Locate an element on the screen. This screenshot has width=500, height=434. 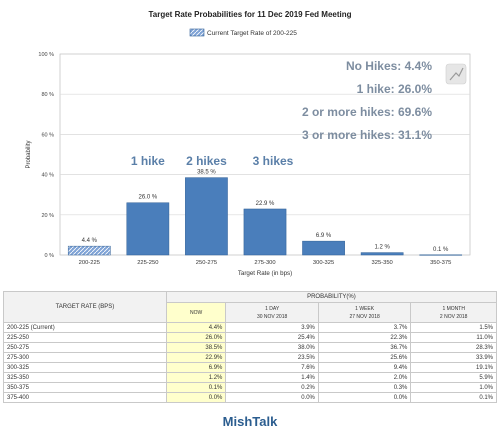
sub-header-3: 1 MONTH 2 NOV 2018 is located at coordinates (453, 312).